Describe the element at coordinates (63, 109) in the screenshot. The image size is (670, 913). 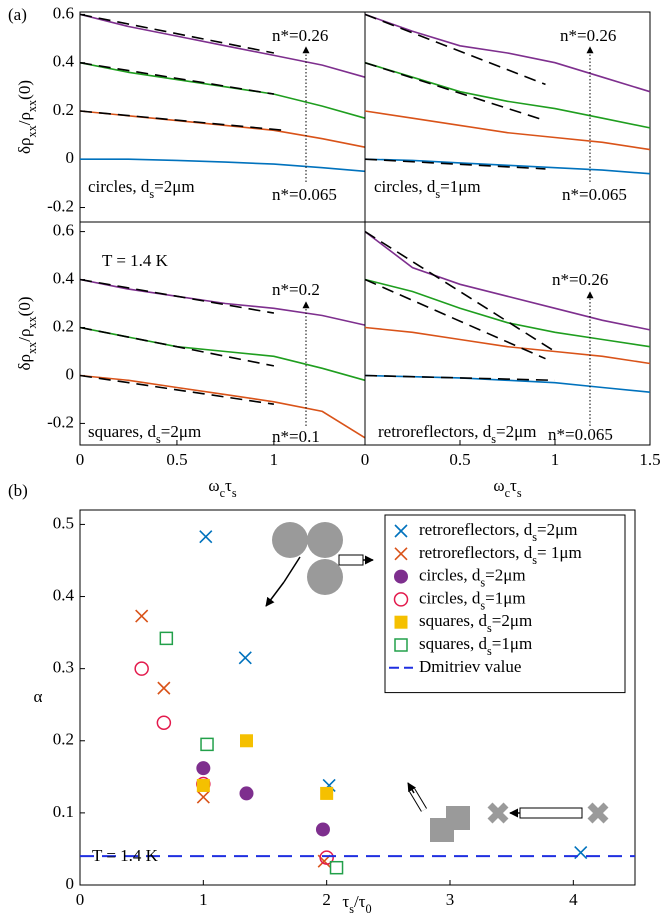
I see `y-tick-label: 0.2` at that location.